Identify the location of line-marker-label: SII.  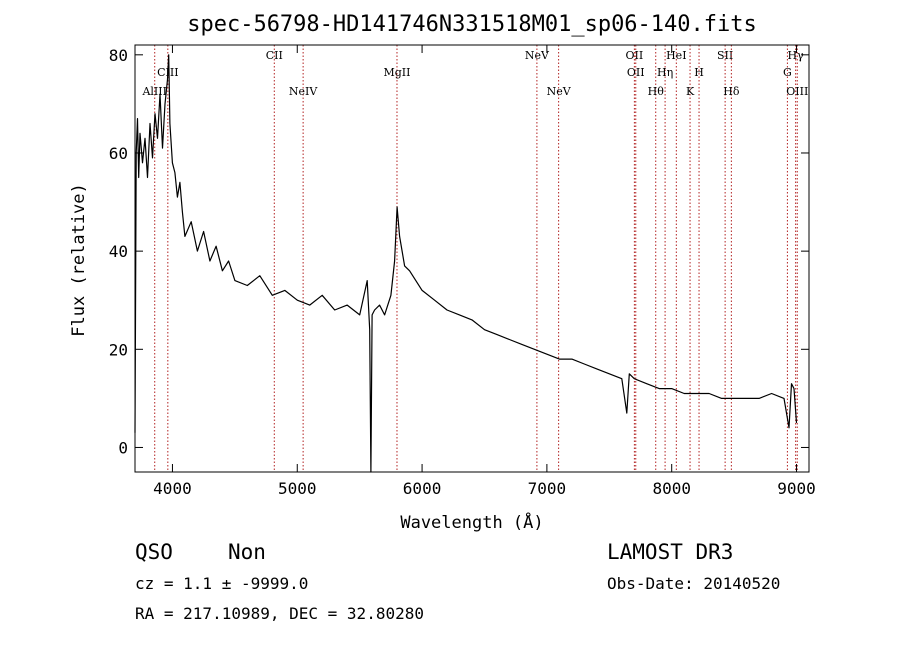
(725, 55).